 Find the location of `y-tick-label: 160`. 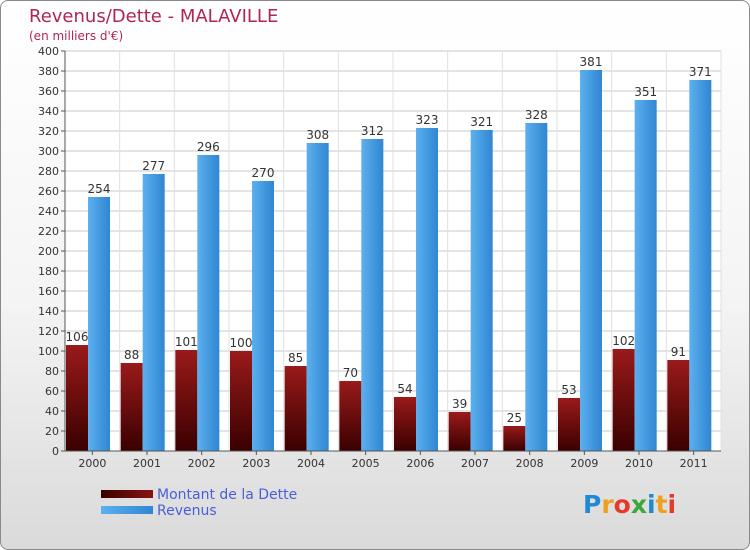

y-tick-label: 160 is located at coordinates (48, 291).